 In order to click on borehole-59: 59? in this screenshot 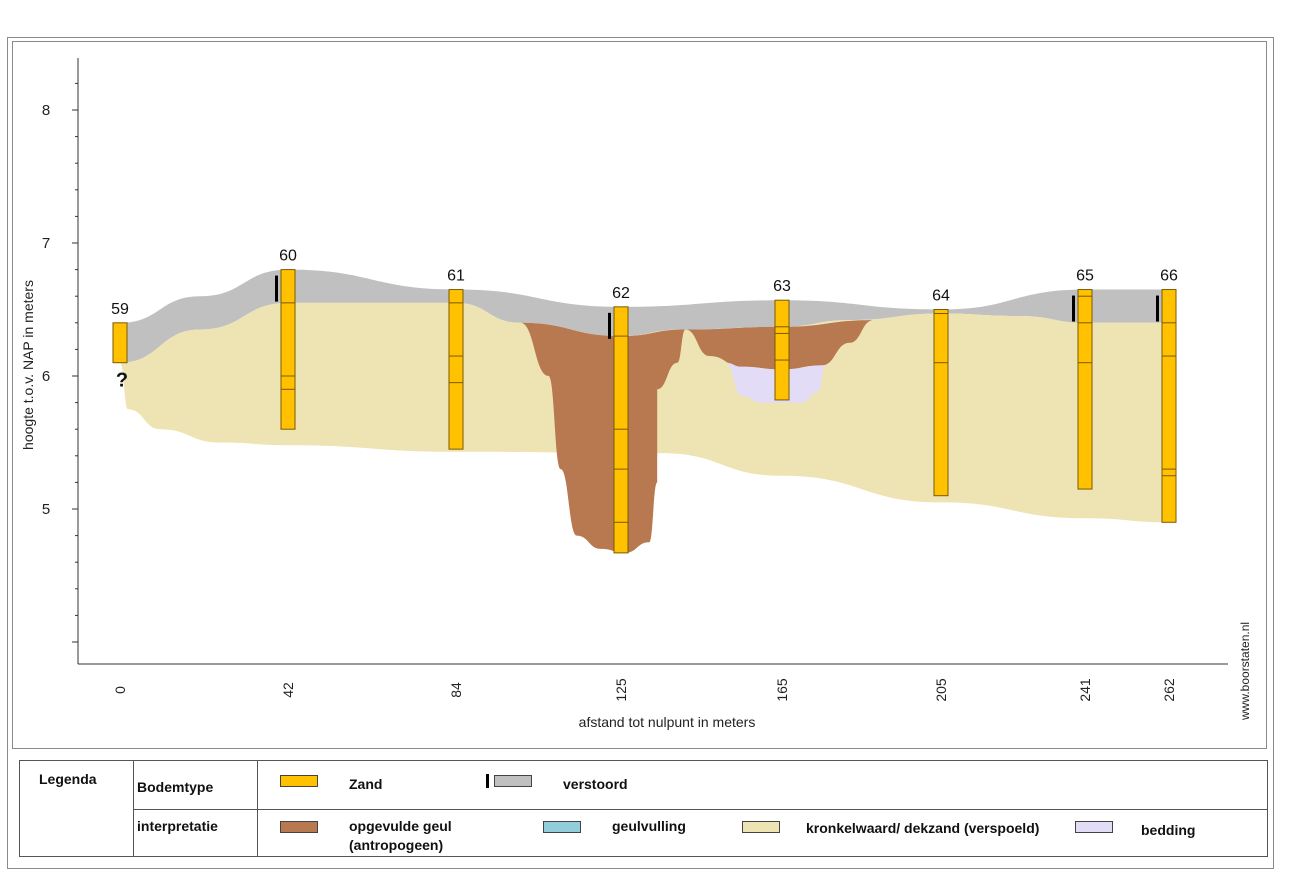, I will do `click(120, 346)`.